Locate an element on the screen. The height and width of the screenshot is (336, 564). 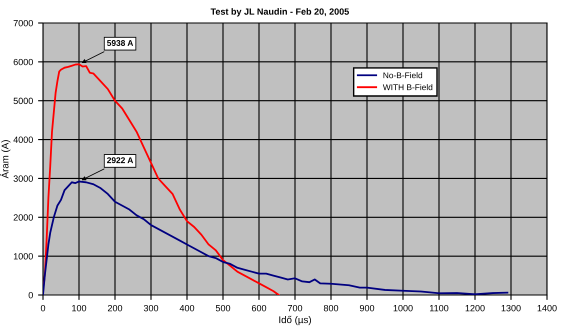
x-tick-label: 400 is located at coordinates (187, 308).